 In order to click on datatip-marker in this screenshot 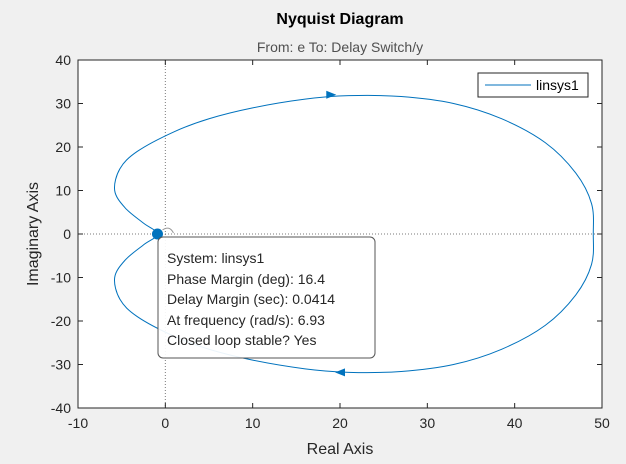, I will do `click(157, 234)`.